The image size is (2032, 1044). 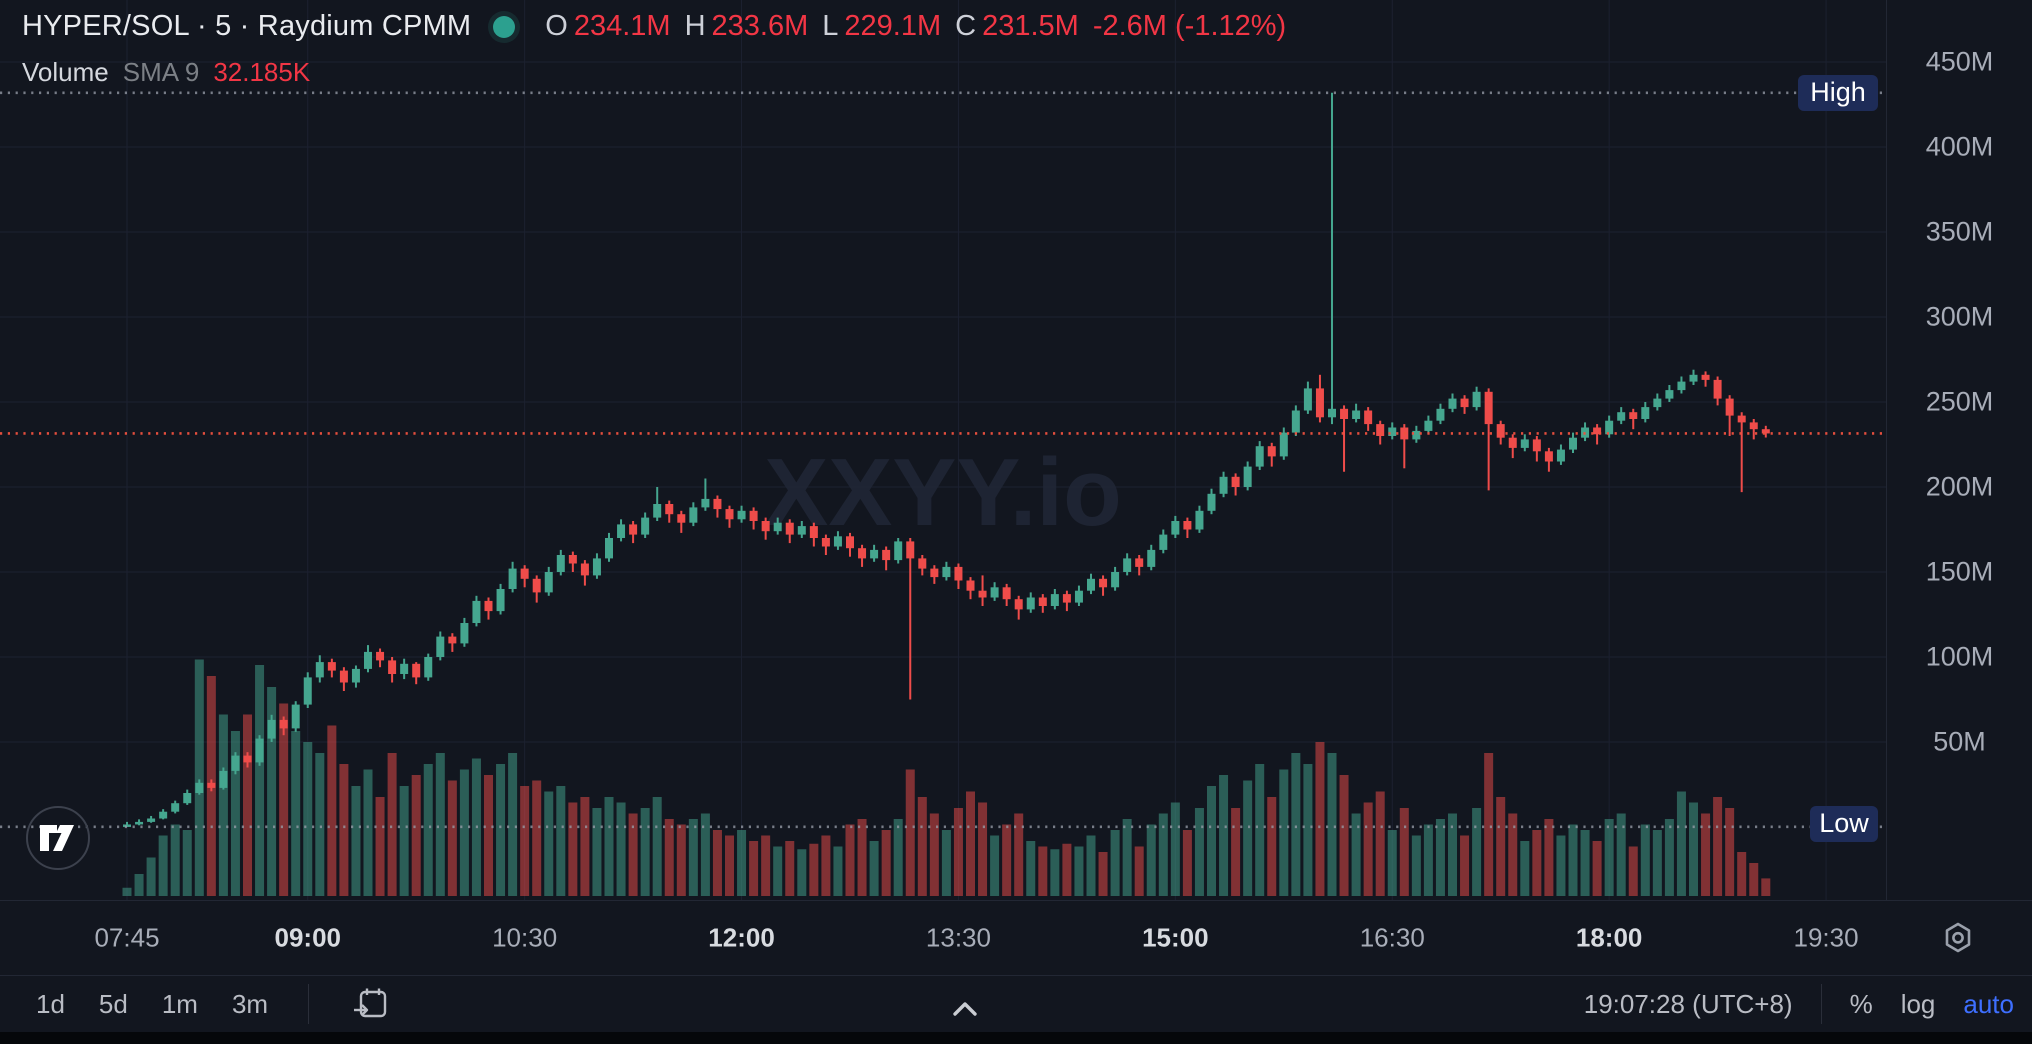 I want to click on low-label: L, so click(x=830, y=26).